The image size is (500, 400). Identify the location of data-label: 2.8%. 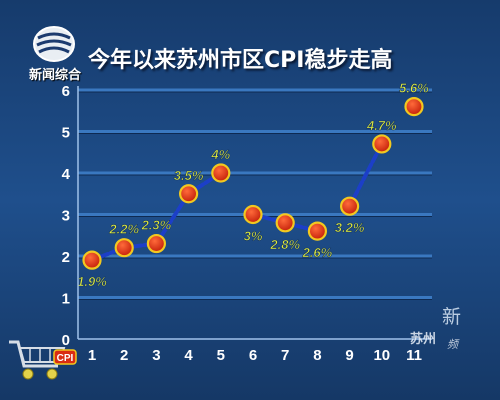
(284, 244).